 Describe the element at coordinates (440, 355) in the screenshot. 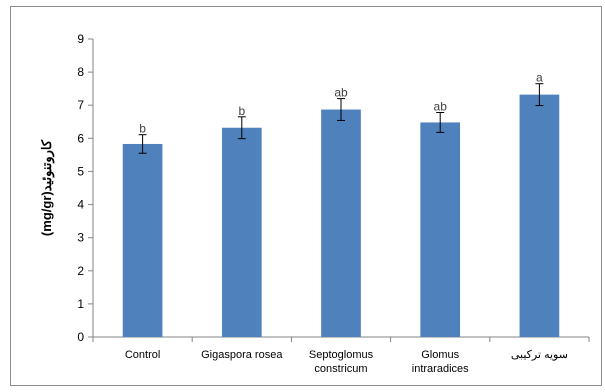

I see `x-tick-label: Glomus` at that location.